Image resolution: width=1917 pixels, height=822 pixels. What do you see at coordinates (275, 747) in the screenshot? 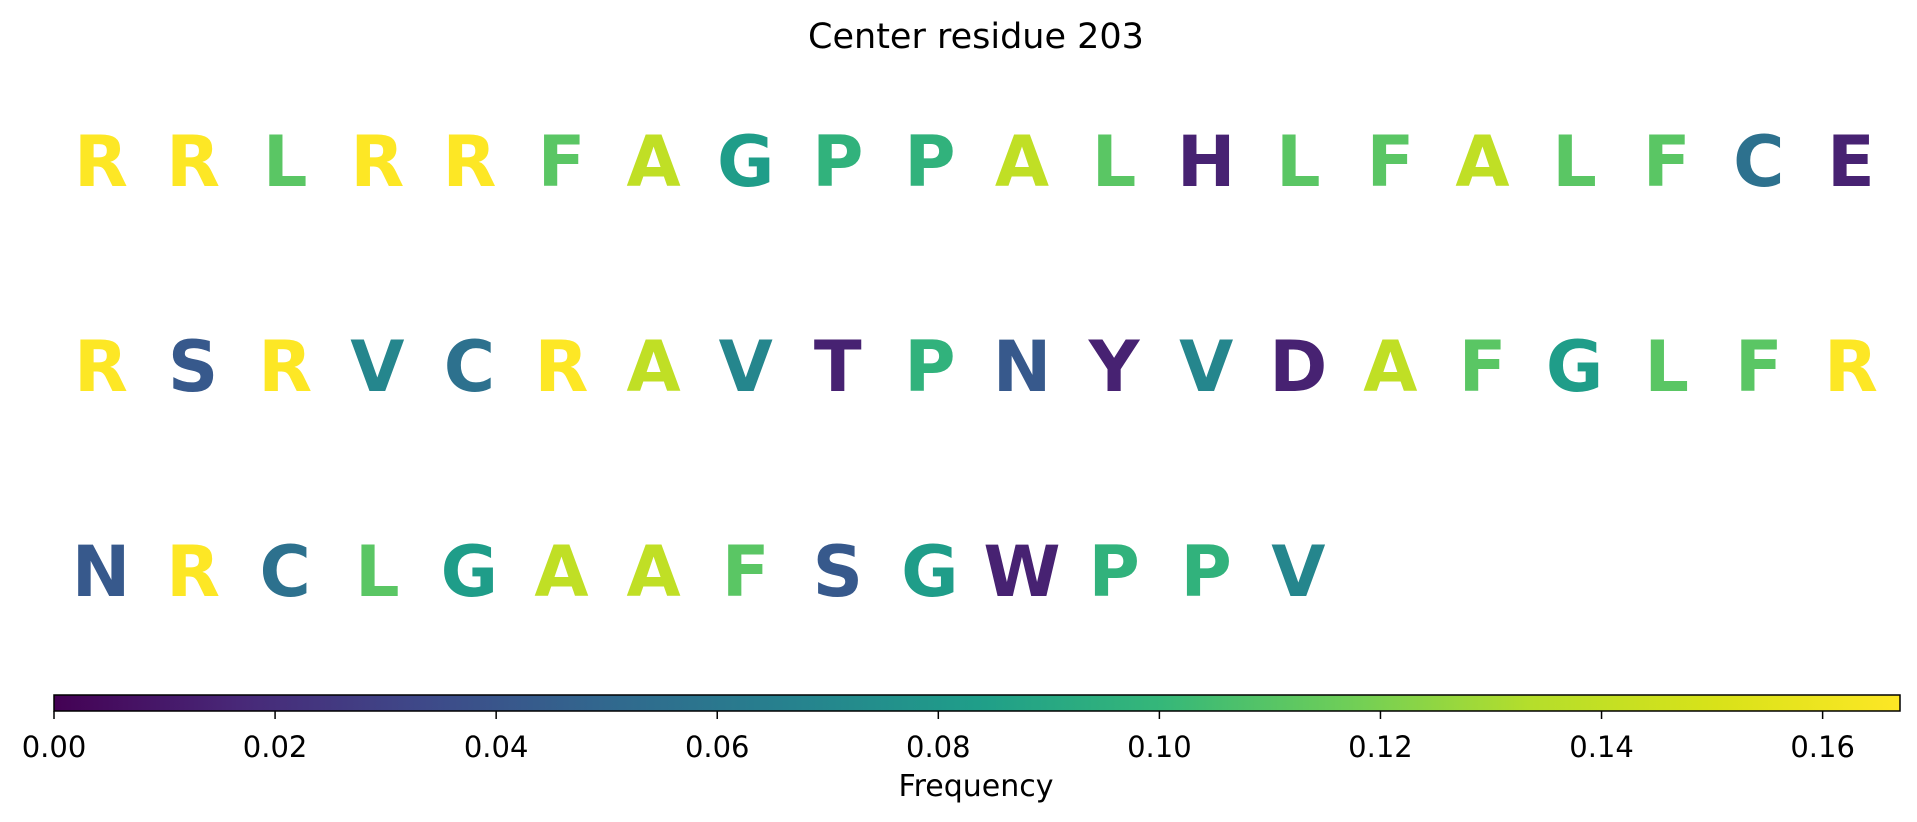
I see `colorbar-tick-label: 0.02` at bounding box center [275, 747].